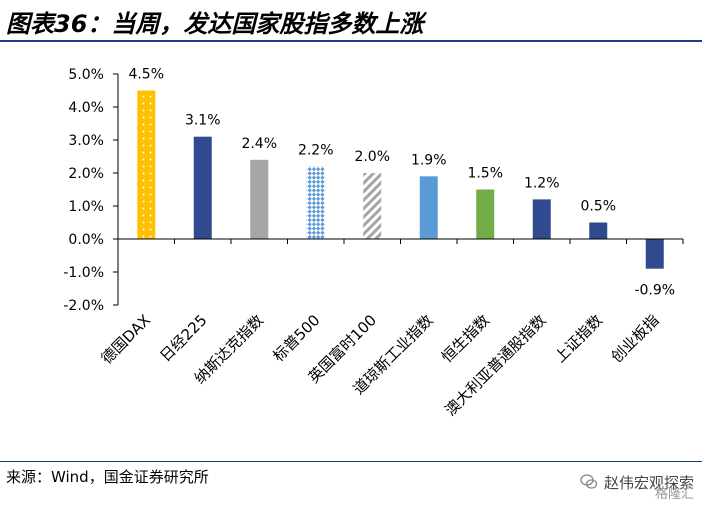  Describe the element at coordinates (86, 207) in the screenshot. I see `y-tick-label: 1.0%` at that location.